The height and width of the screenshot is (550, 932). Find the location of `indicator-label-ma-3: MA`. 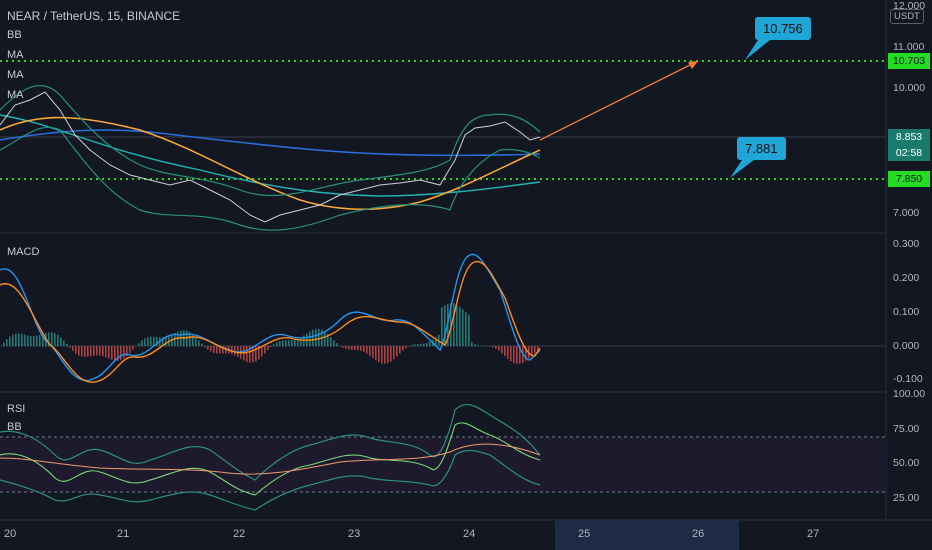

indicator-label-ma-3: MA is located at coordinates (15, 95).